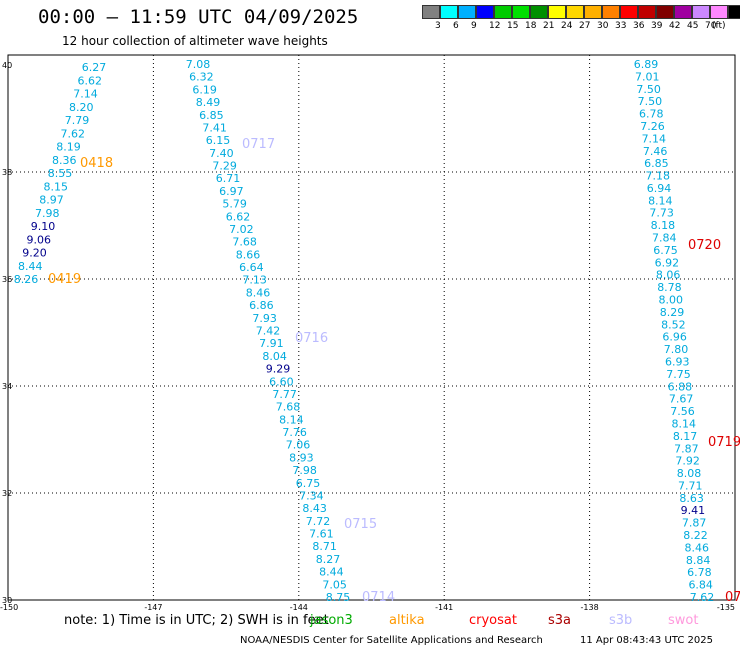 This screenshot has width=740, height=650. What do you see at coordinates (30, 266) in the screenshot?
I see `wave-height-value: 8.44` at bounding box center [30, 266].